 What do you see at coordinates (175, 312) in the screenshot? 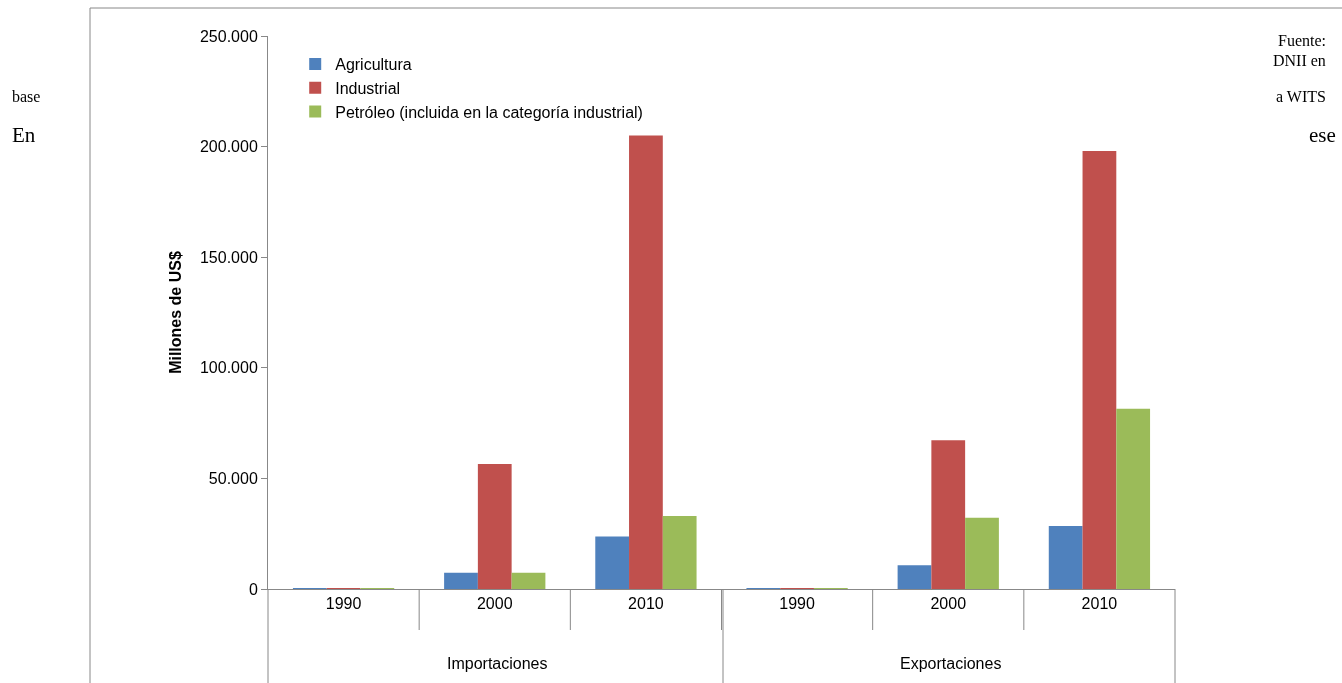
I see `y-axis-title: Millones de US$` at bounding box center [175, 312].